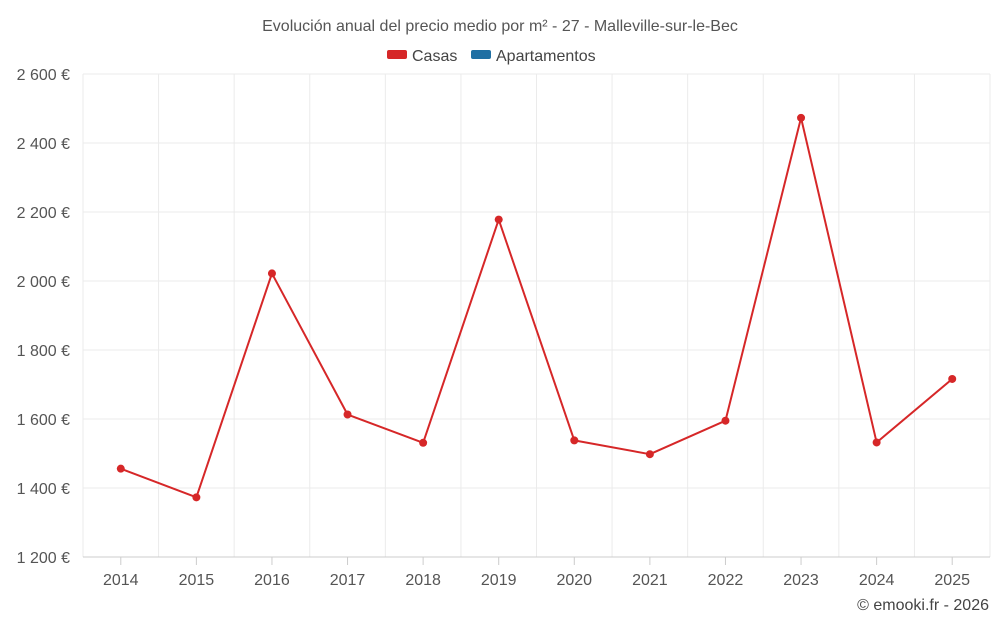 This screenshot has width=1000, height=625. What do you see at coordinates (43, 282) in the screenshot?
I see `y-tick-label: 2 000 €` at bounding box center [43, 282].